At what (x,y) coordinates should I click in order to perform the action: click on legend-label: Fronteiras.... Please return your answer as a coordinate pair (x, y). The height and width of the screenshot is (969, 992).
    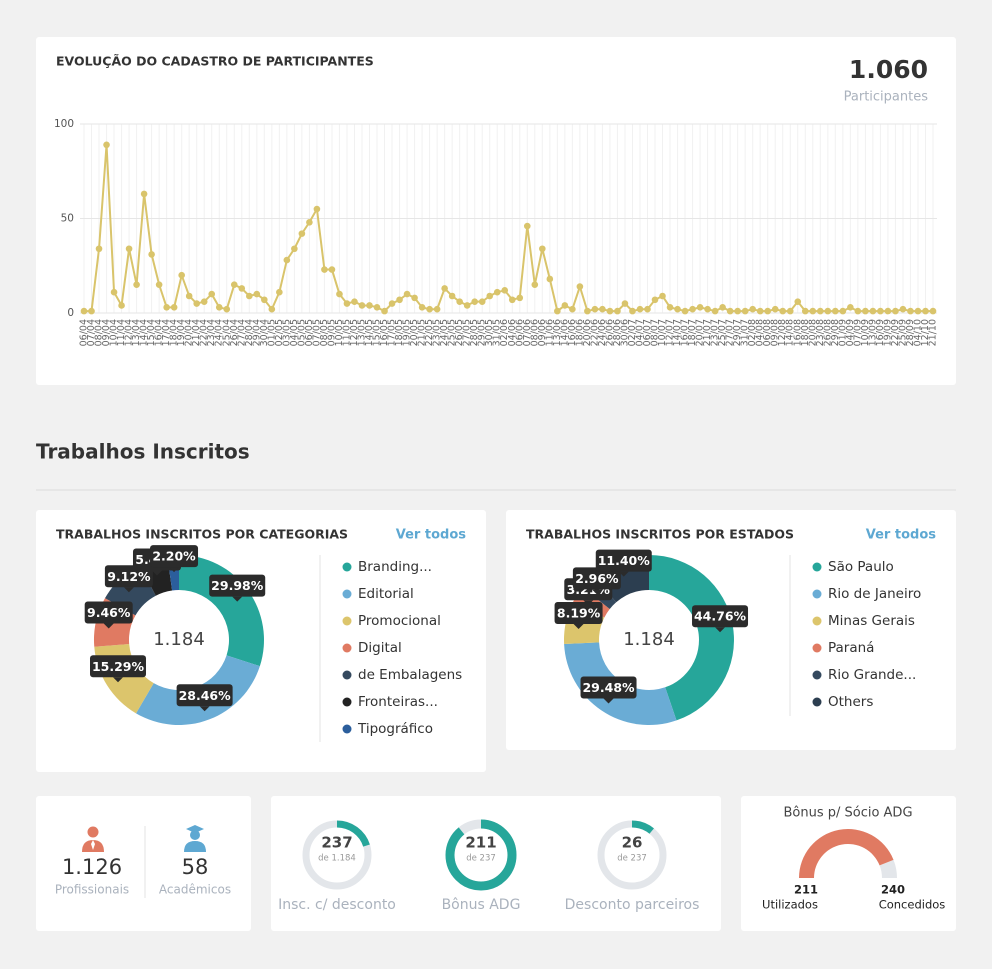
    Looking at the image, I should click on (398, 702).